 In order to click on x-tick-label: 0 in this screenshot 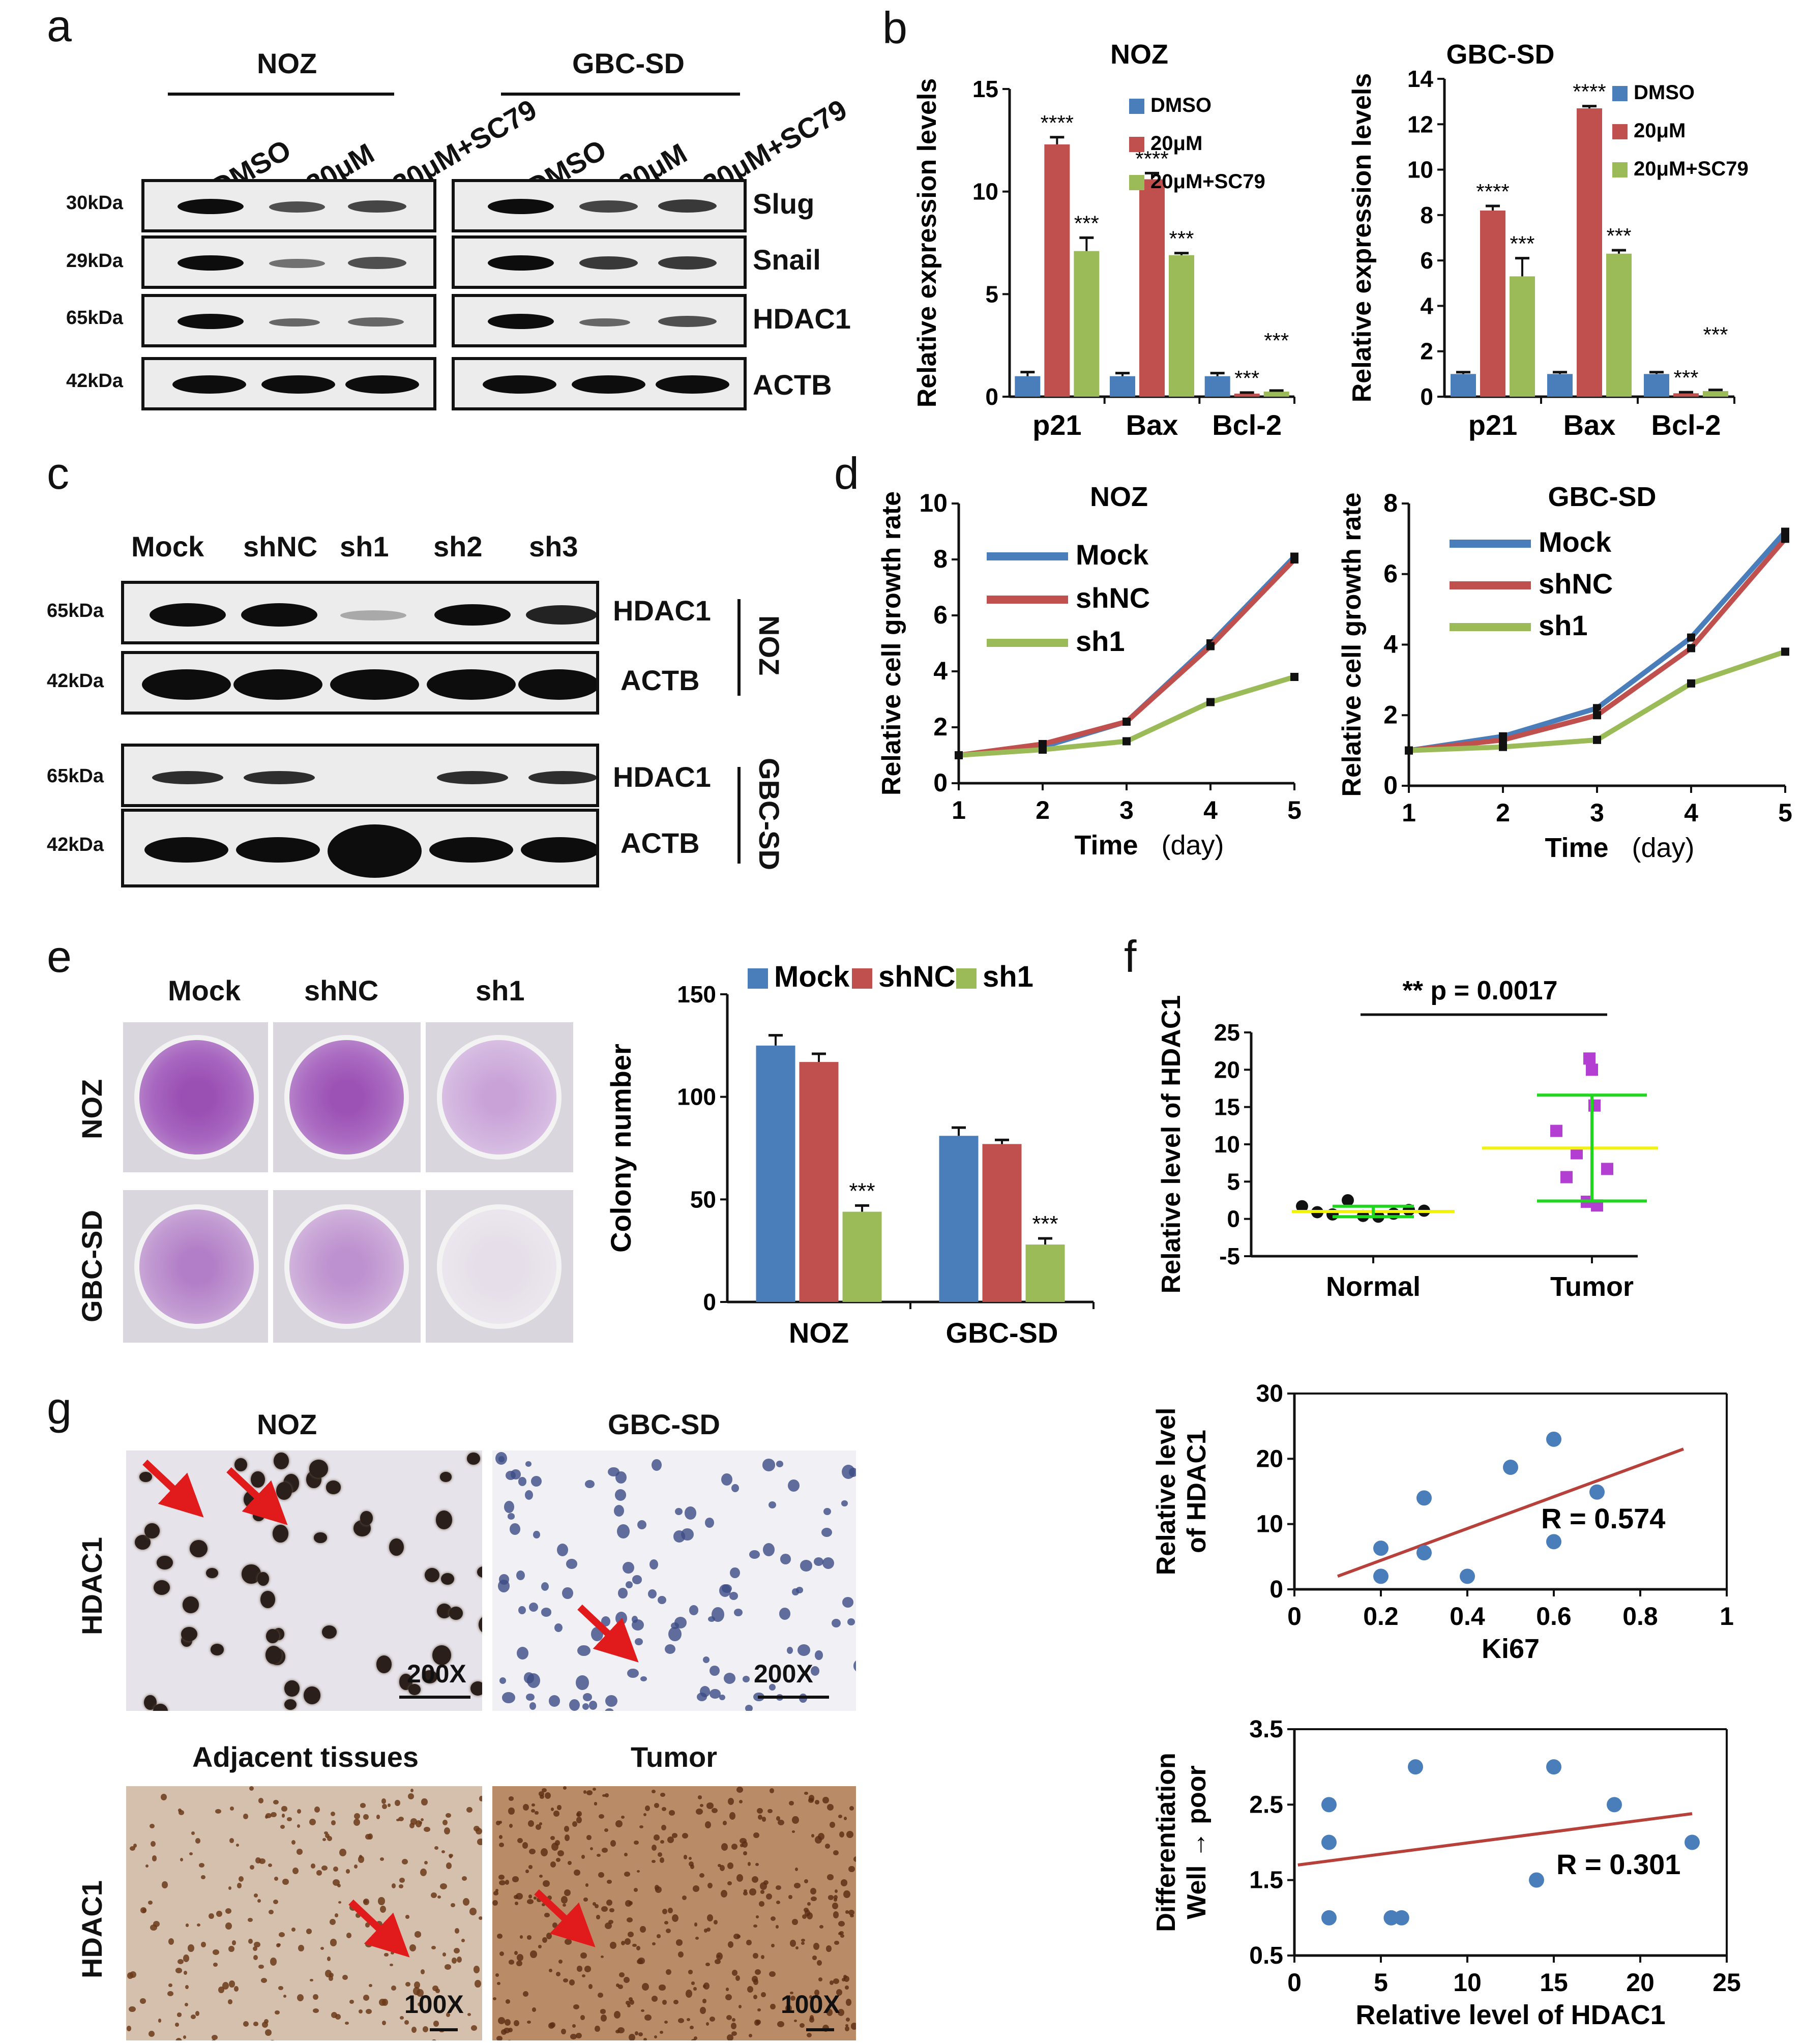, I will do `click(1294, 1617)`.